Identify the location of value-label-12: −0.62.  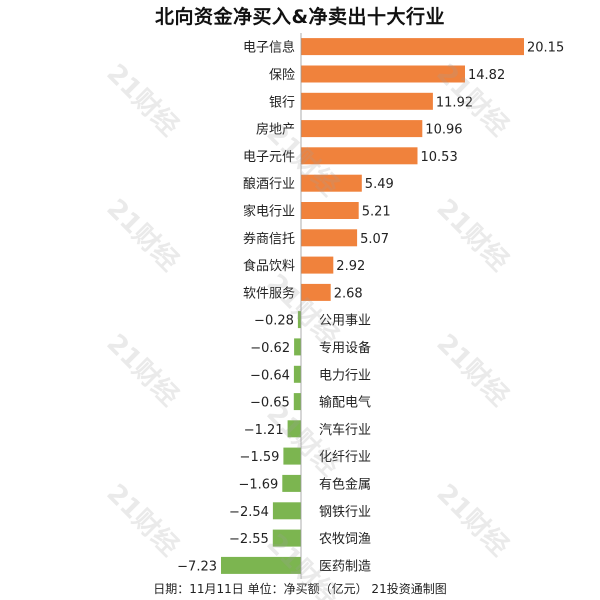
(270, 348).